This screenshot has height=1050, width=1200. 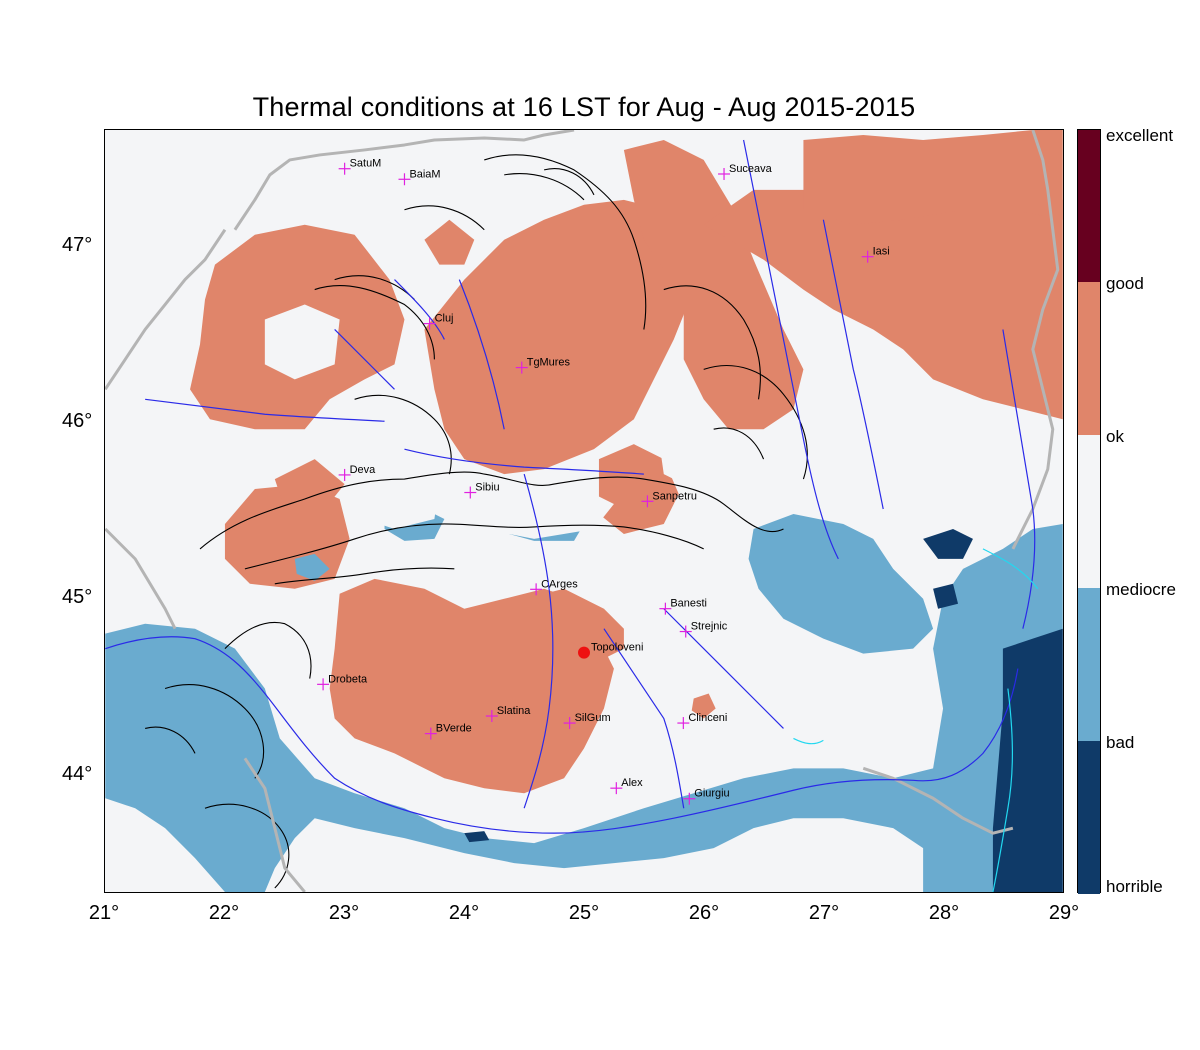 What do you see at coordinates (444, 319) in the screenshot?
I see `city-label: Cluj` at bounding box center [444, 319].